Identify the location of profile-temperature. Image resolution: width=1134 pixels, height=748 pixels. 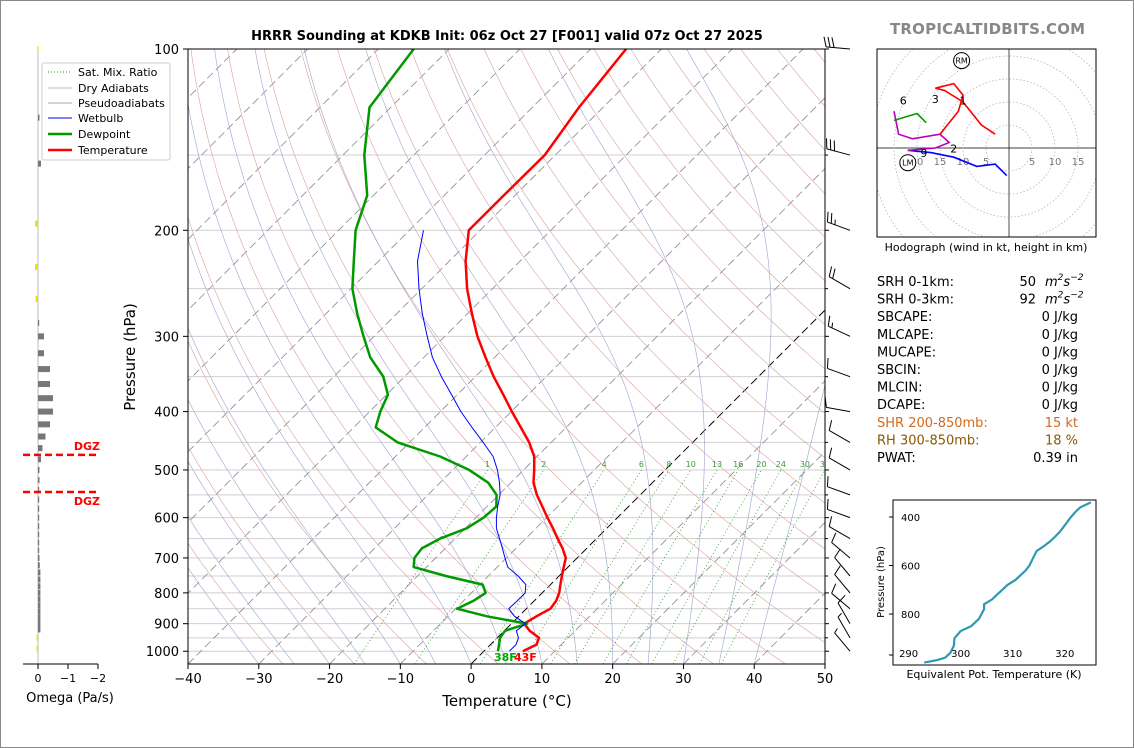
(546, 351).